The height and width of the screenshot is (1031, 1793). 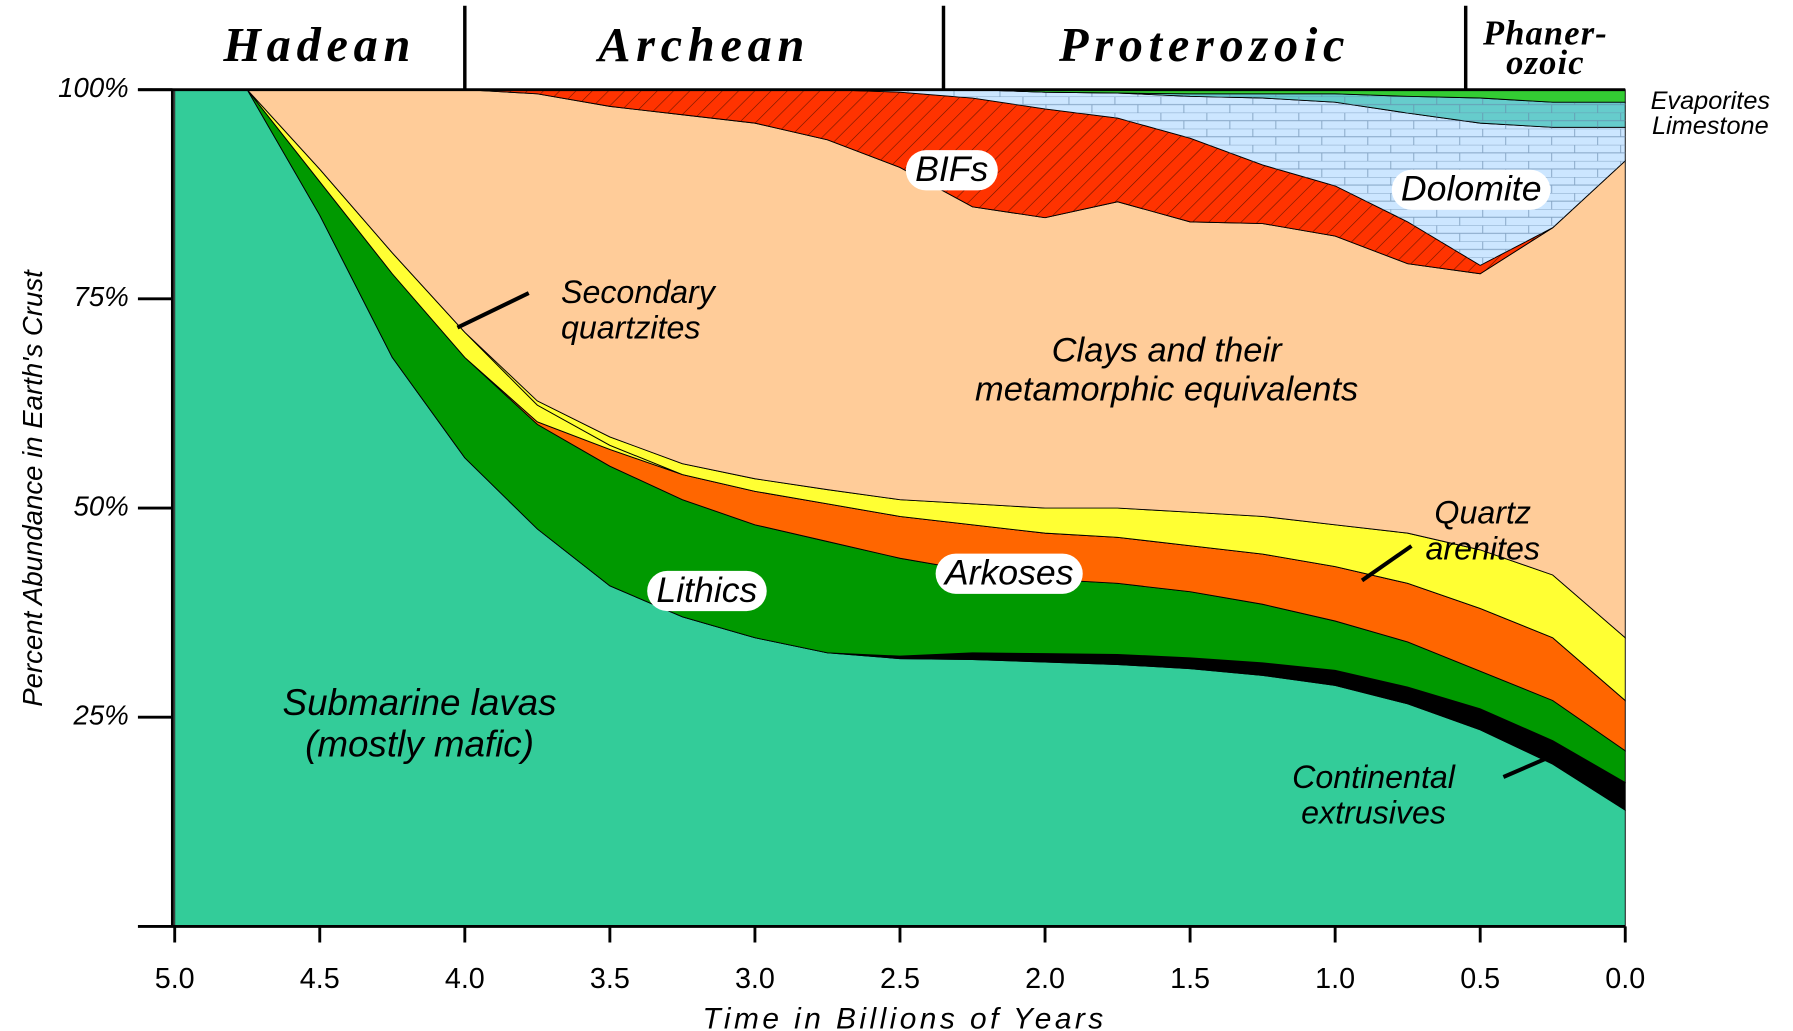 I want to click on y-tick-label: 100%, so click(x=93, y=87).